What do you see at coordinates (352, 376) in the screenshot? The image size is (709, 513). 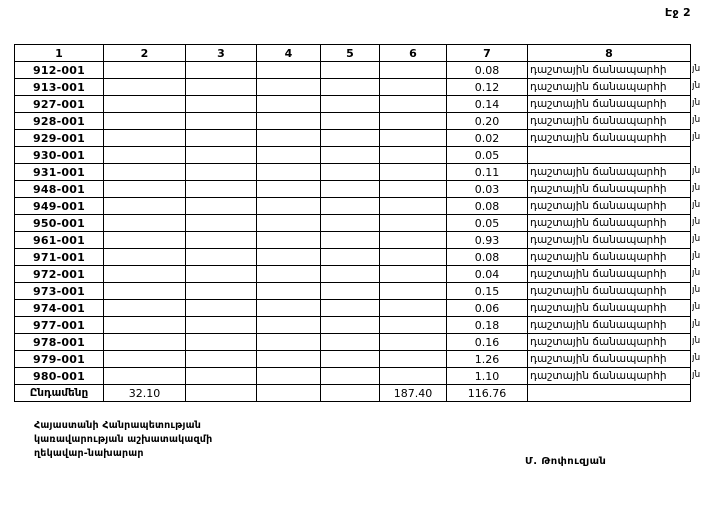 I see `table-row: 980-001 1.10 դաշտային ճանապարհի` at bounding box center [352, 376].